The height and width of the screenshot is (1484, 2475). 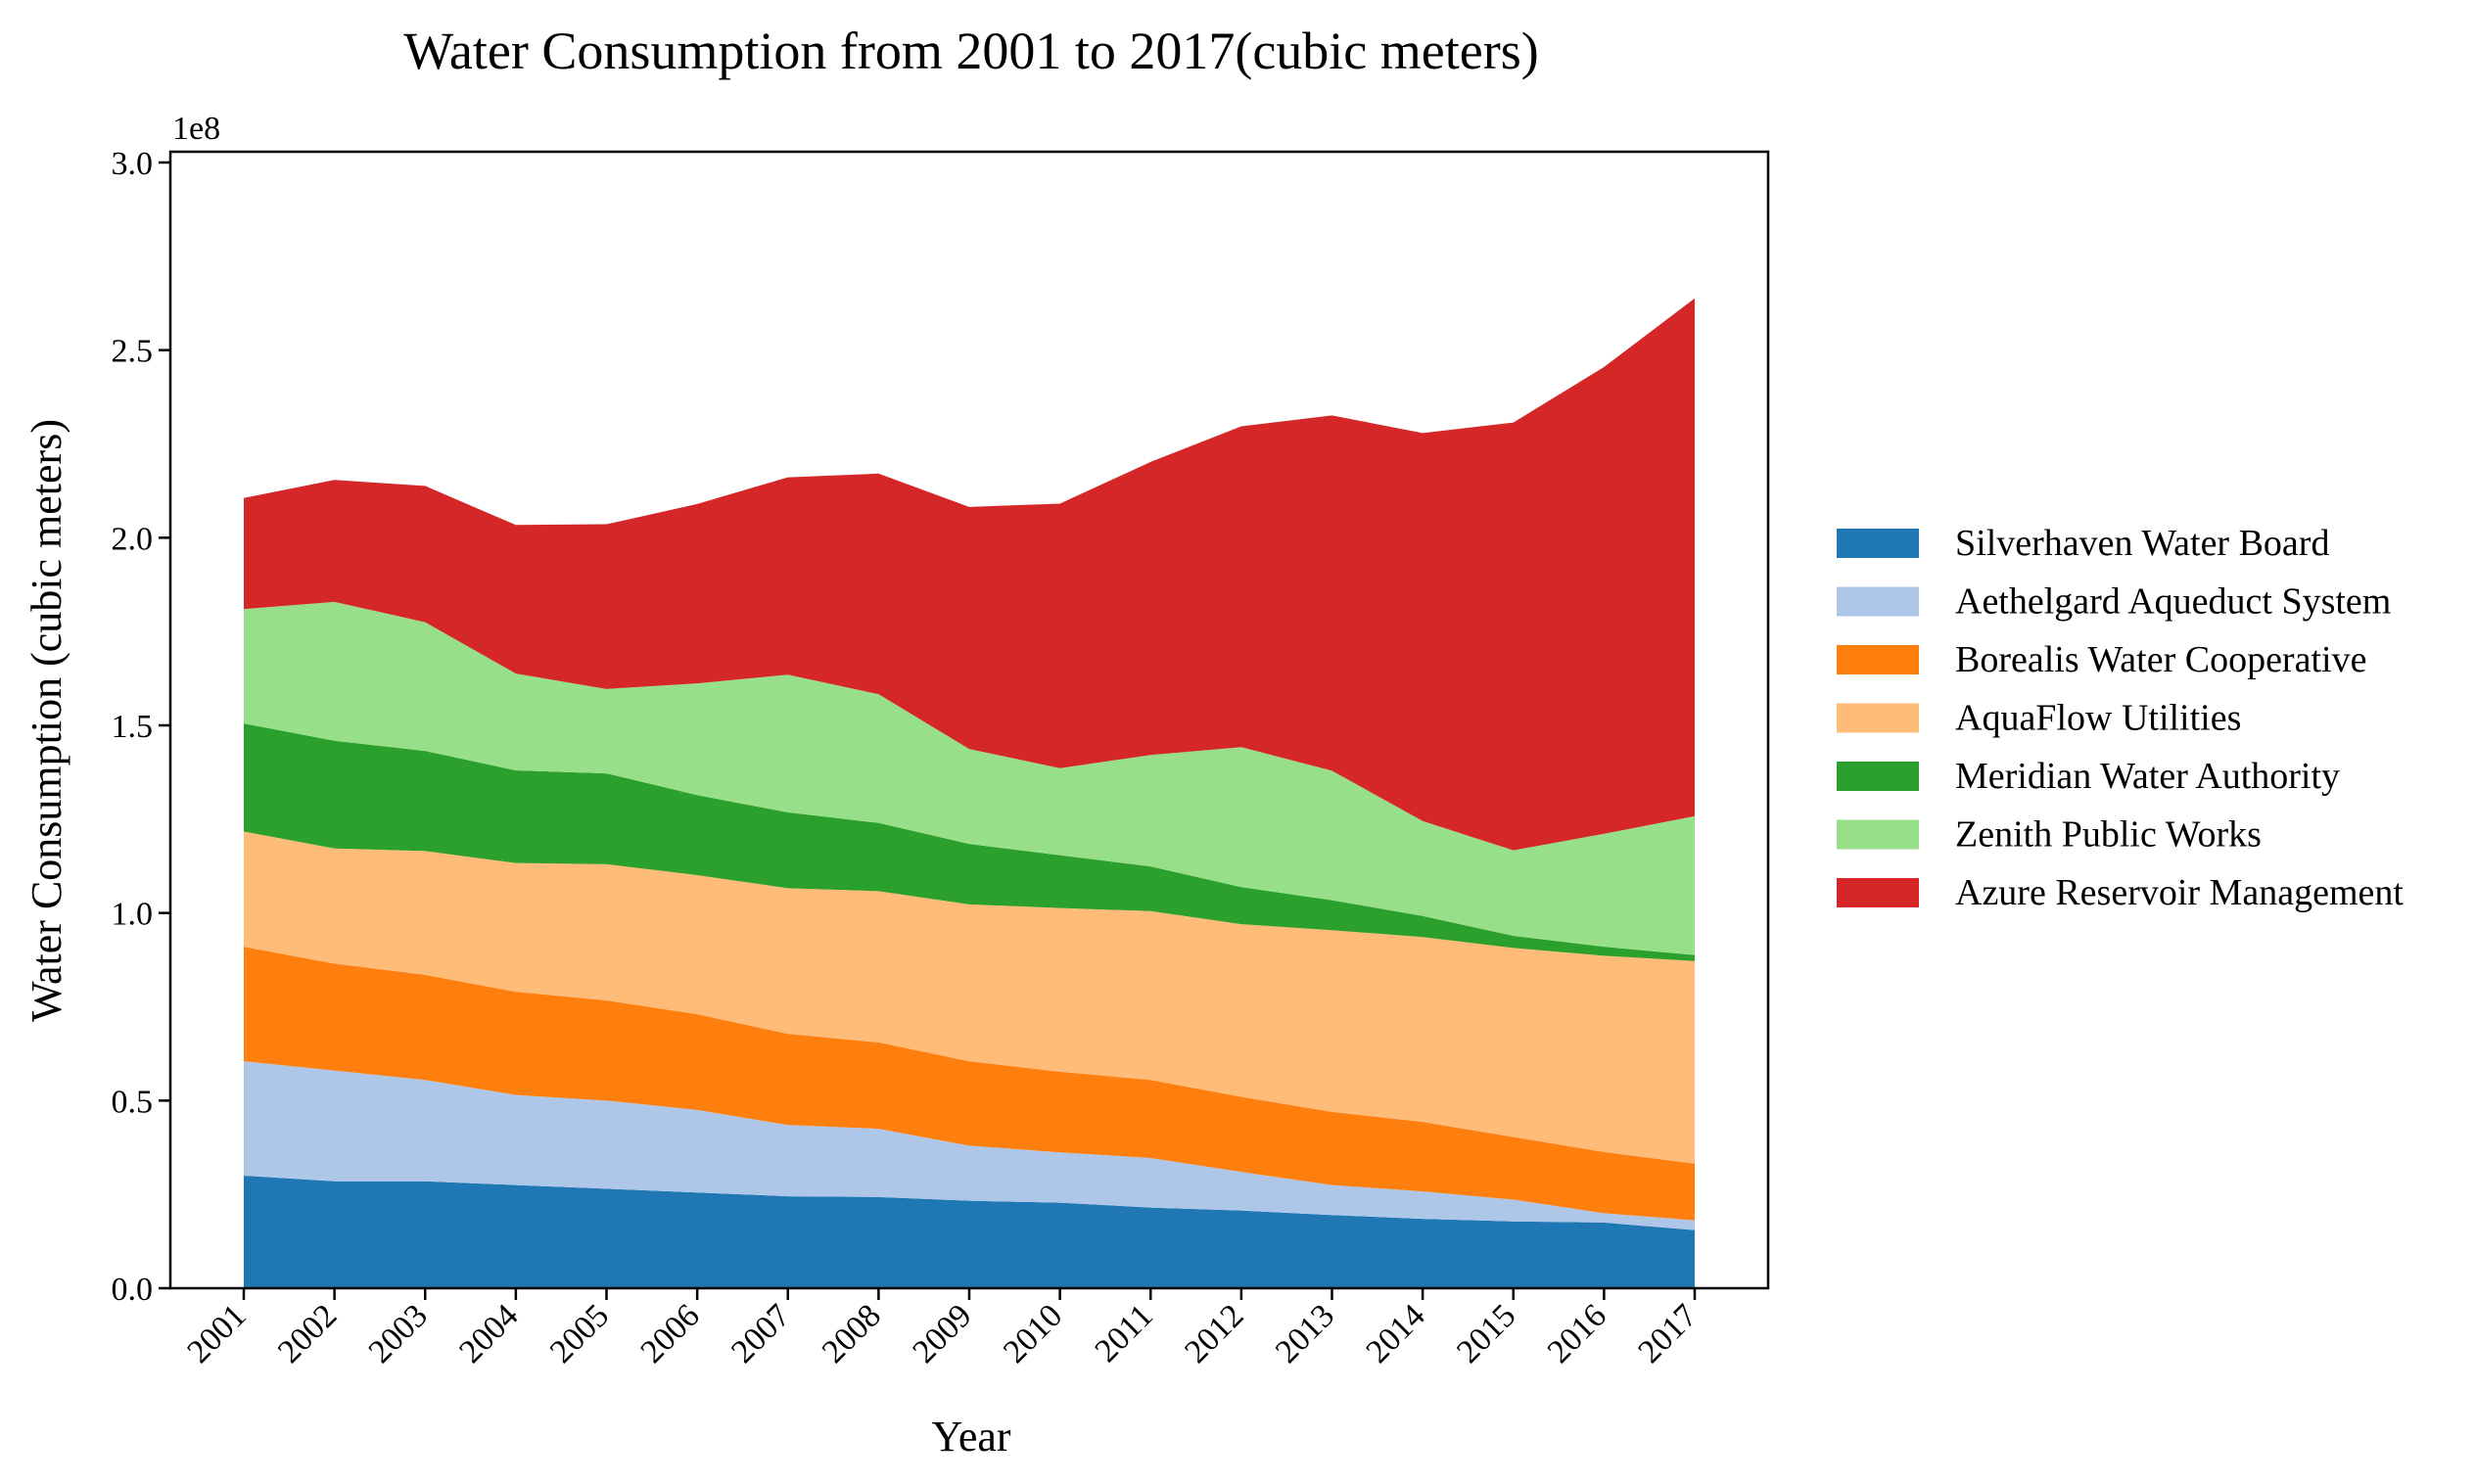 I want to click on x-tick-label: 2017, so click(x=1667, y=1333).